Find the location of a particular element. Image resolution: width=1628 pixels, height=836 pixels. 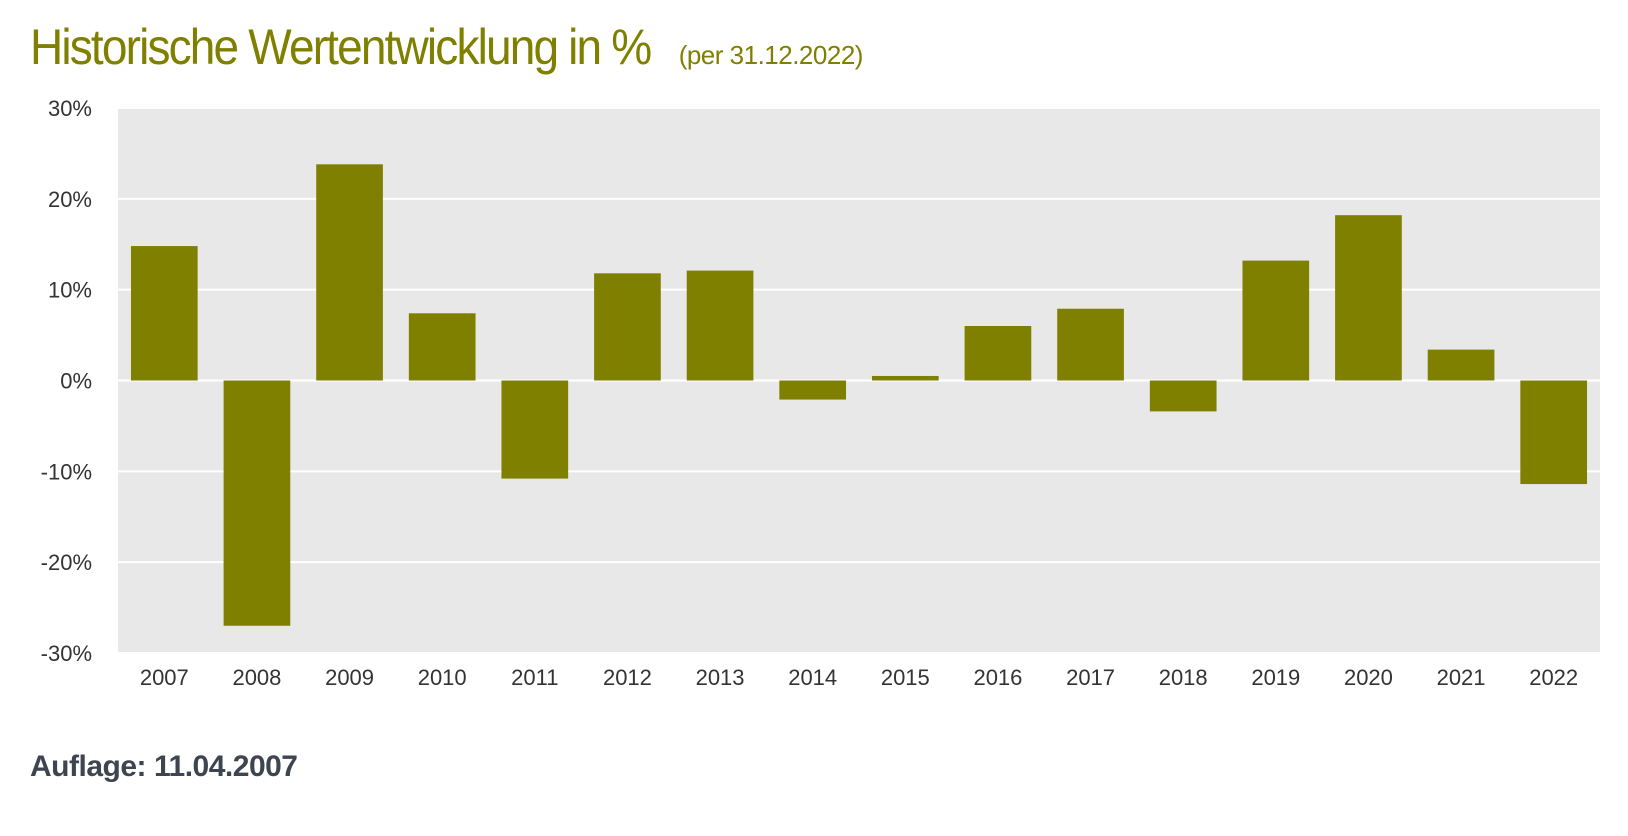

x-tick-label: 2019 is located at coordinates (1275, 677).